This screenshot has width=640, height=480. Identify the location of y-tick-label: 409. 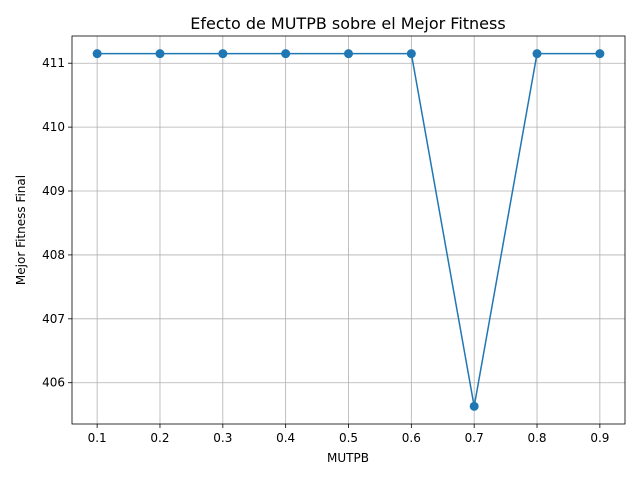
(53, 191).